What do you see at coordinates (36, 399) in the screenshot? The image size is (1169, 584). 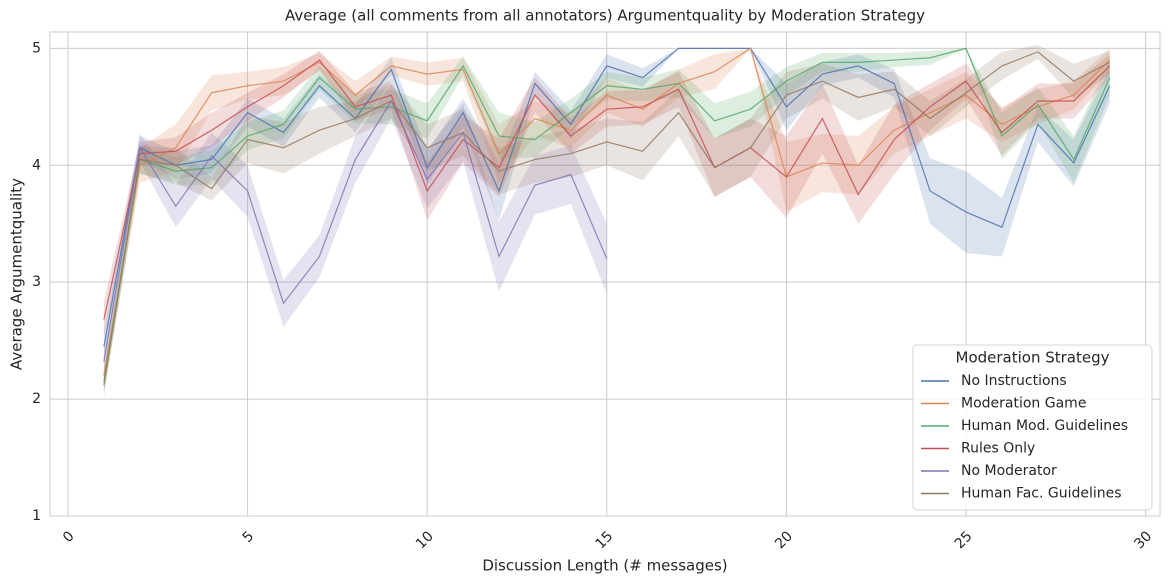 I see `y-tick-label: 2` at bounding box center [36, 399].